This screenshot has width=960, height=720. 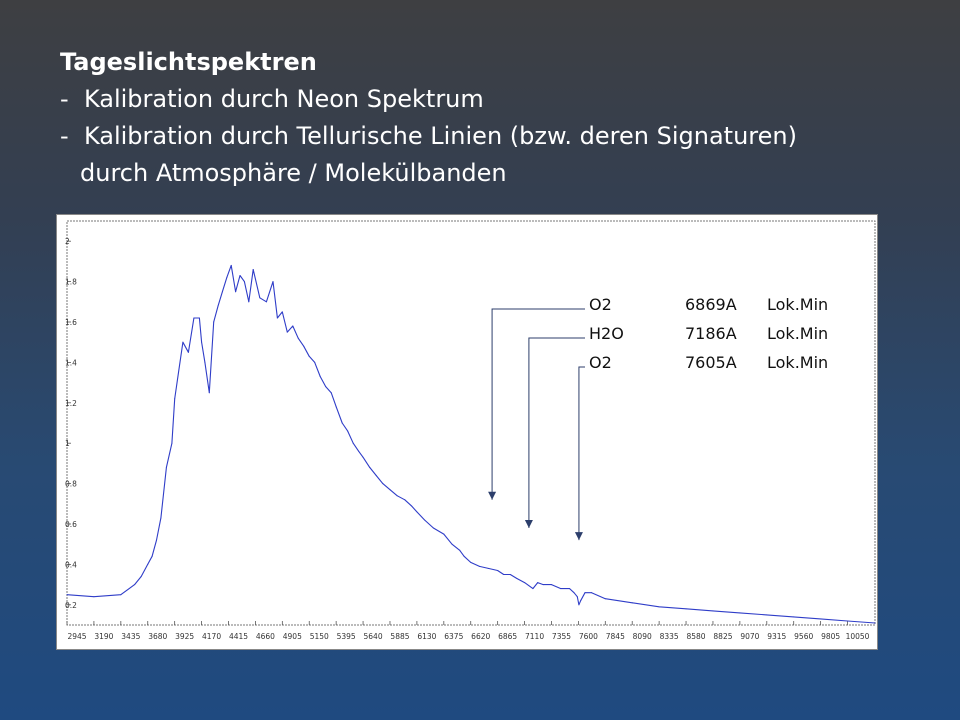 I want to click on x-tick-label: 9560, so click(x=803, y=636).